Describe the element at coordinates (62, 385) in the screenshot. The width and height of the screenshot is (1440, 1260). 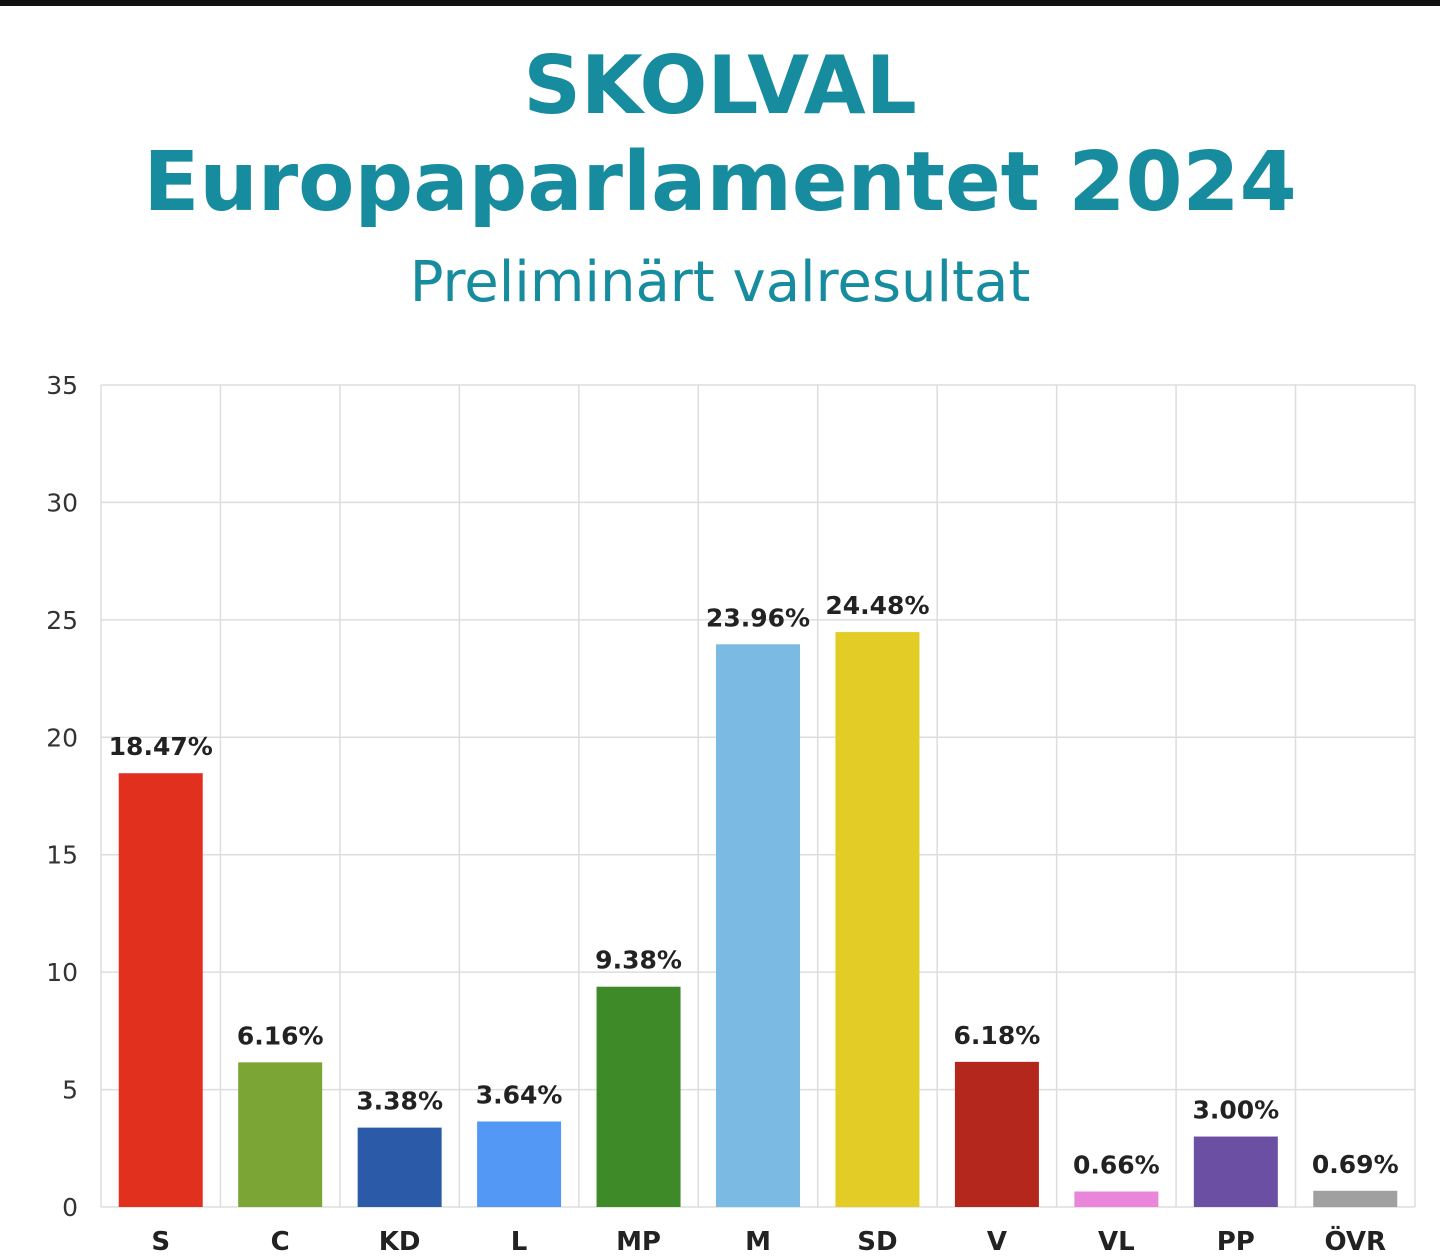
I see `y-tick-label: 35` at that location.